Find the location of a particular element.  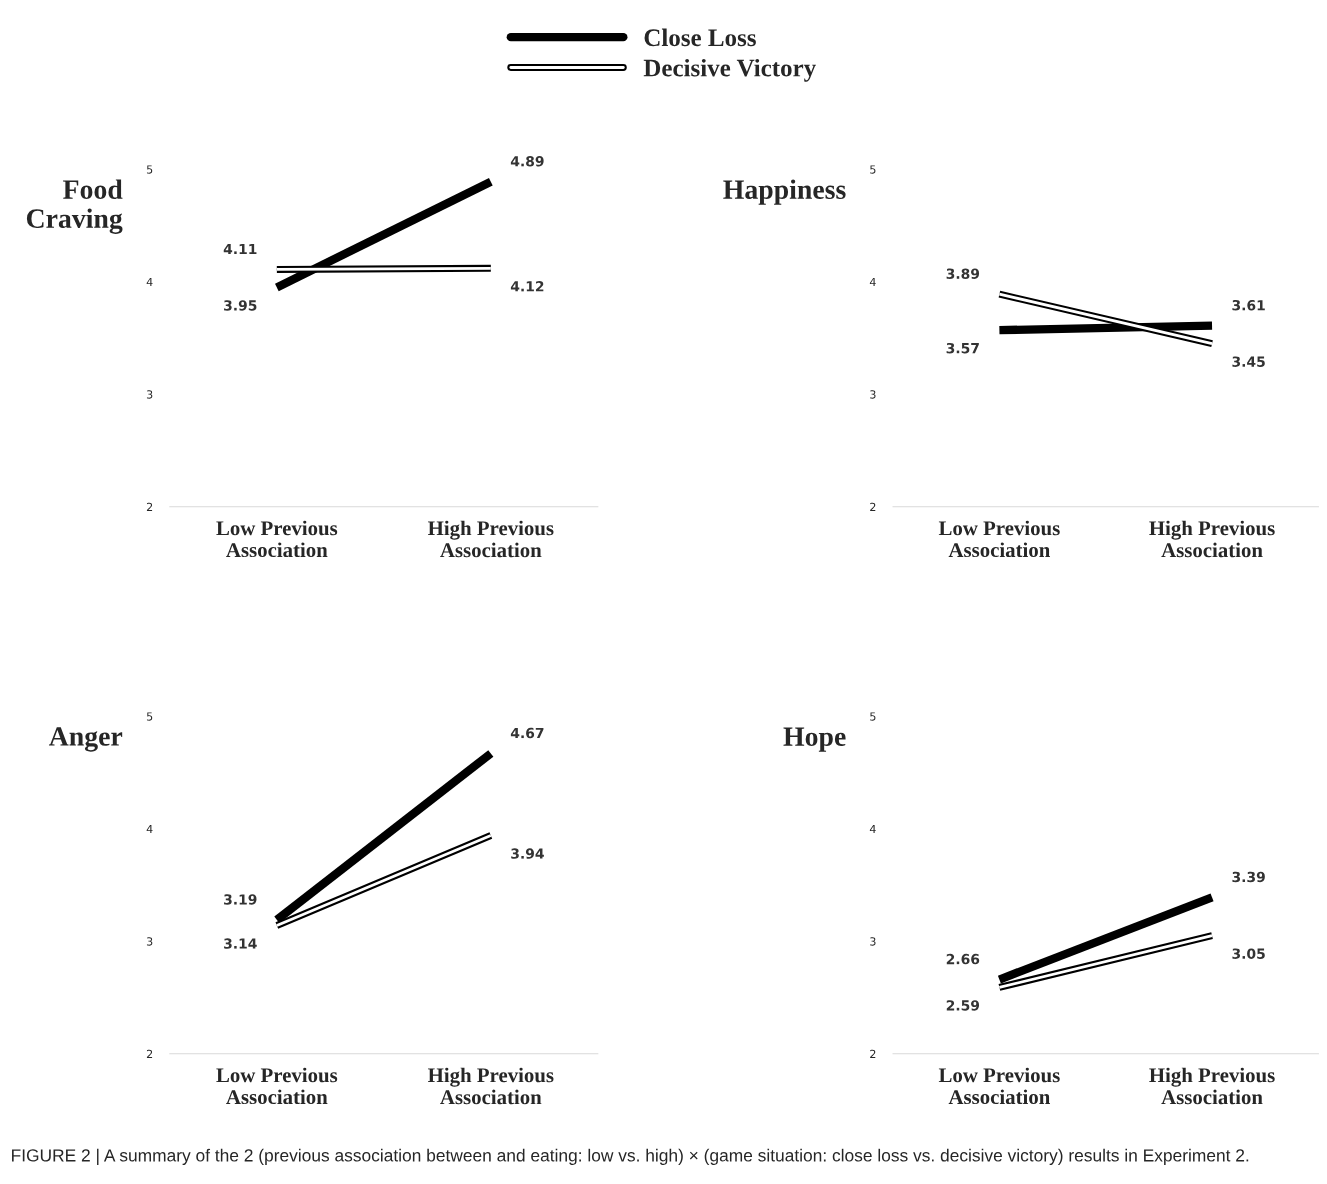

data-label: 3.94 is located at coordinates (527, 853).